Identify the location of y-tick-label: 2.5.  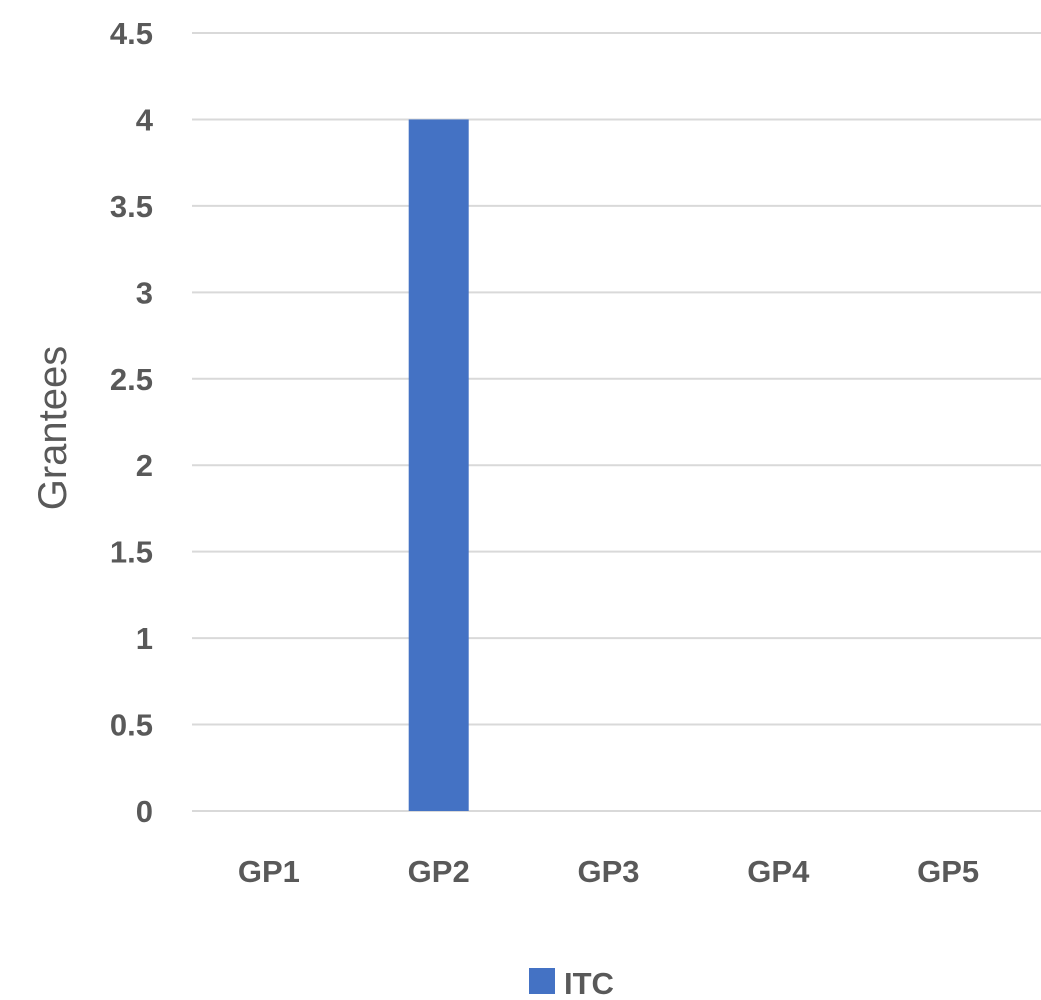
(131, 379).